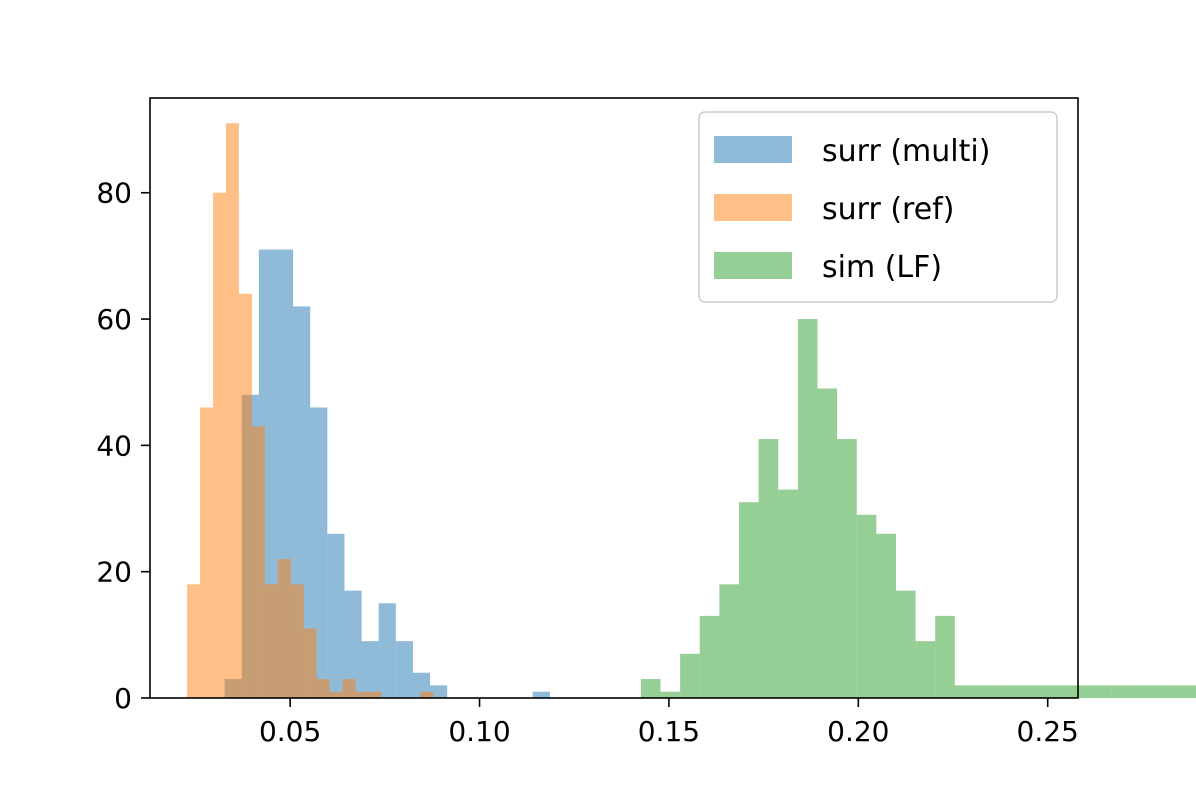 The image size is (1196, 798). I want to click on legend-label-sim-lf: sim (LF), so click(882, 267).